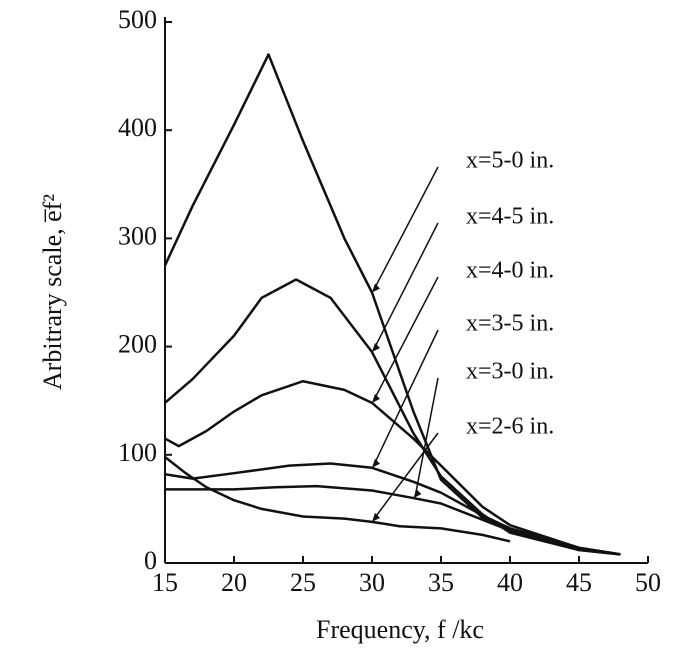 This screenshot has height=661, width=700. I want to click on x-tick-label: 30, so click(372, 582).